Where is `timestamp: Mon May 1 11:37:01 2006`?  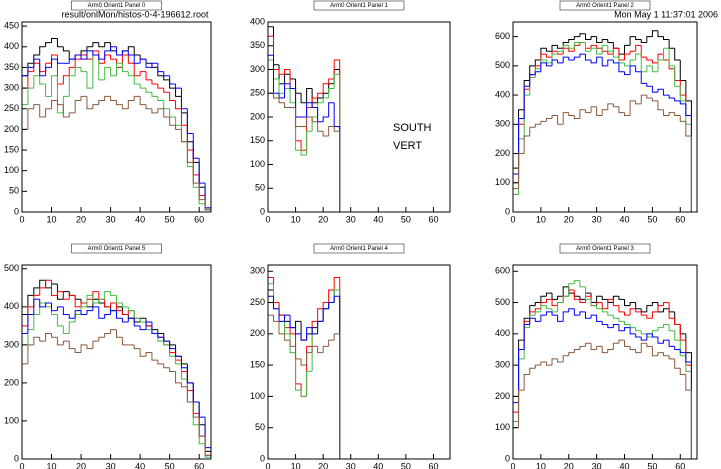 timestamp: Mon May 1 11:37:01 2006 is located at coordinates (666, 14).